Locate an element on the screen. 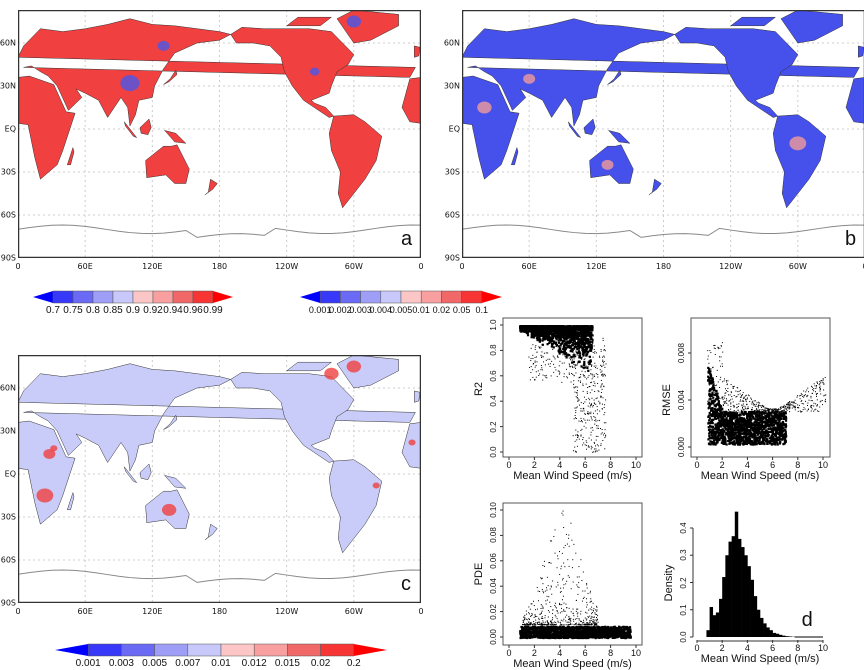  lon-label: 0 is located at coordinates (17, 611).